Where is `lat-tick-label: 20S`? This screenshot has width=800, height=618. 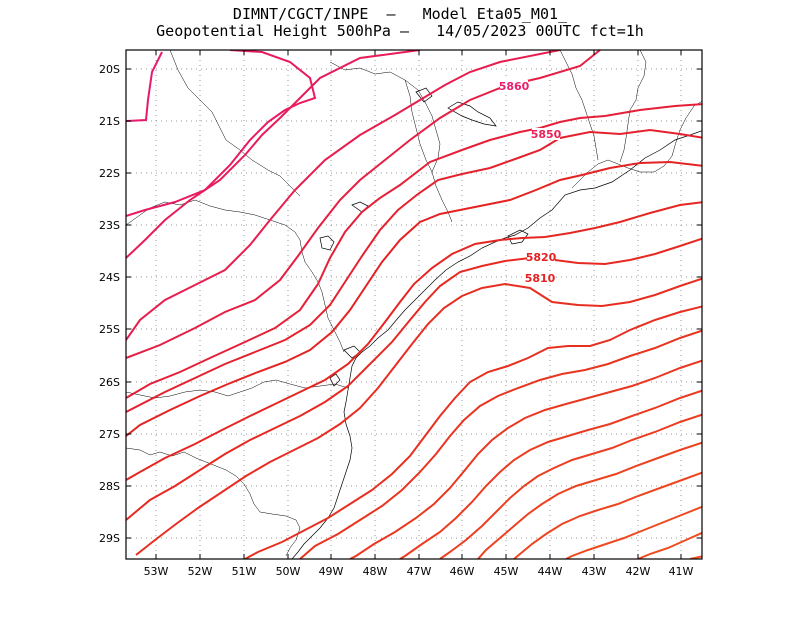 lat-tick-label: 20S is located at coordinates (109, 69).